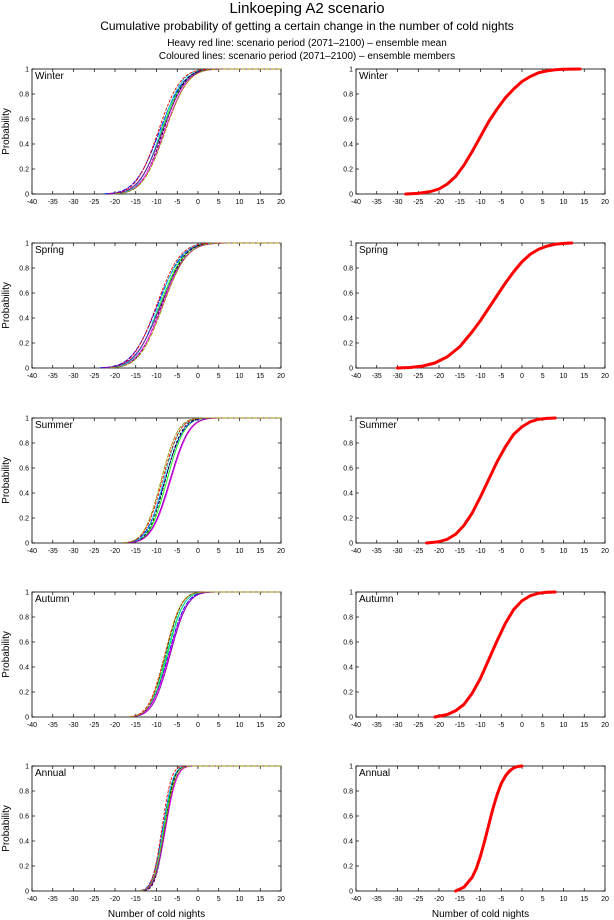 This screenshot has width=614, height=920. Describe the element at coordinates (373, 250) in the screenshot. I see `season-label: Spring` at that location.